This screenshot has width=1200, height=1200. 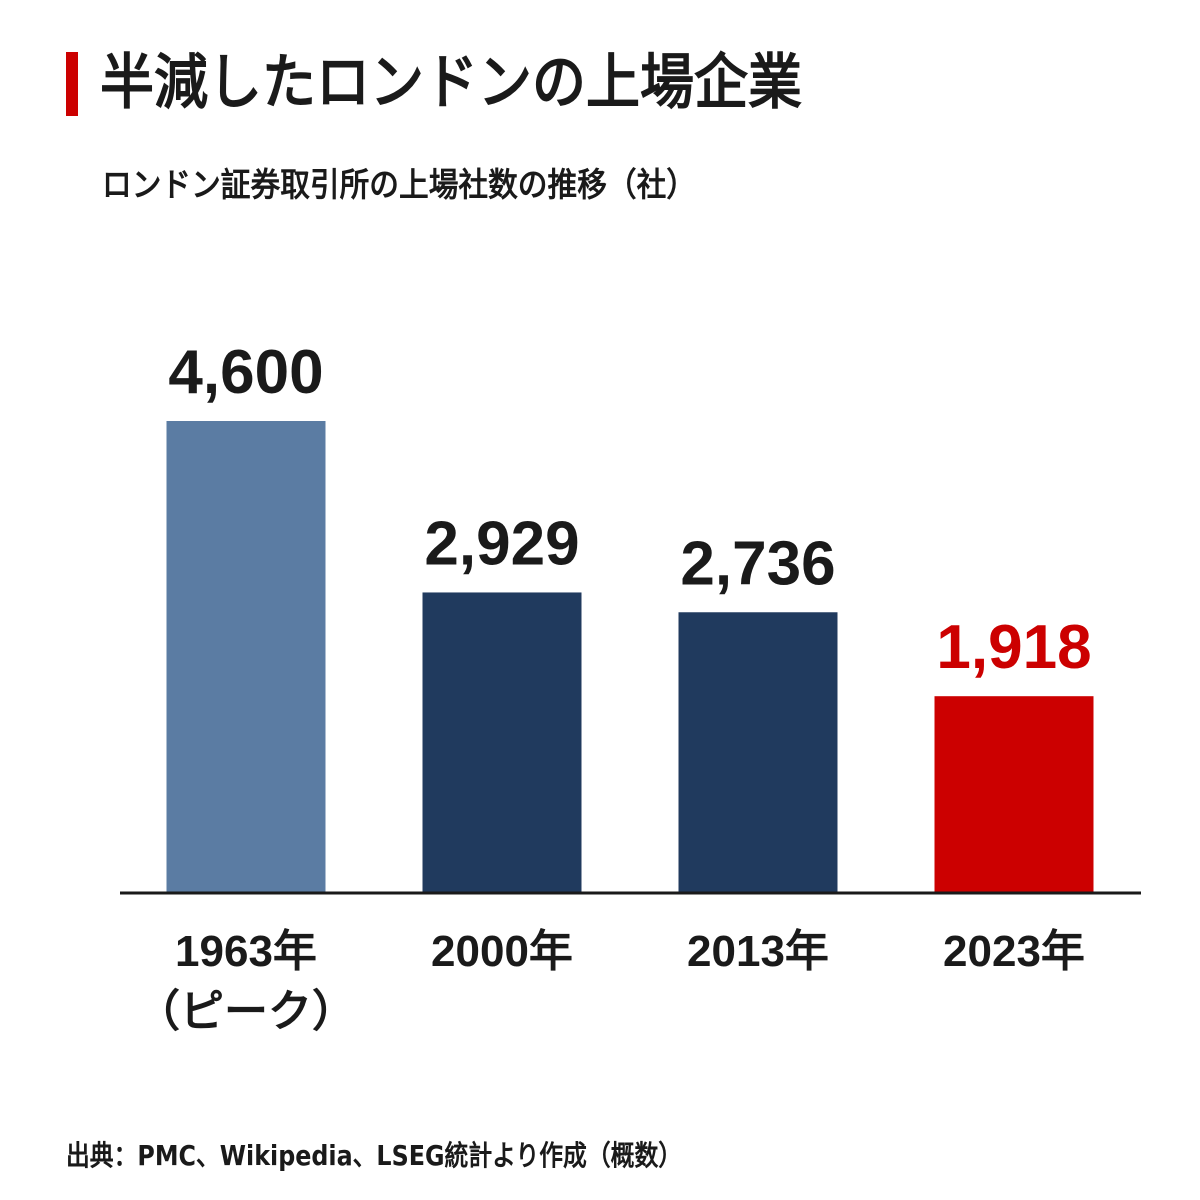 I want to click on value-label-0: 4,600, so click(x=245, y=372).